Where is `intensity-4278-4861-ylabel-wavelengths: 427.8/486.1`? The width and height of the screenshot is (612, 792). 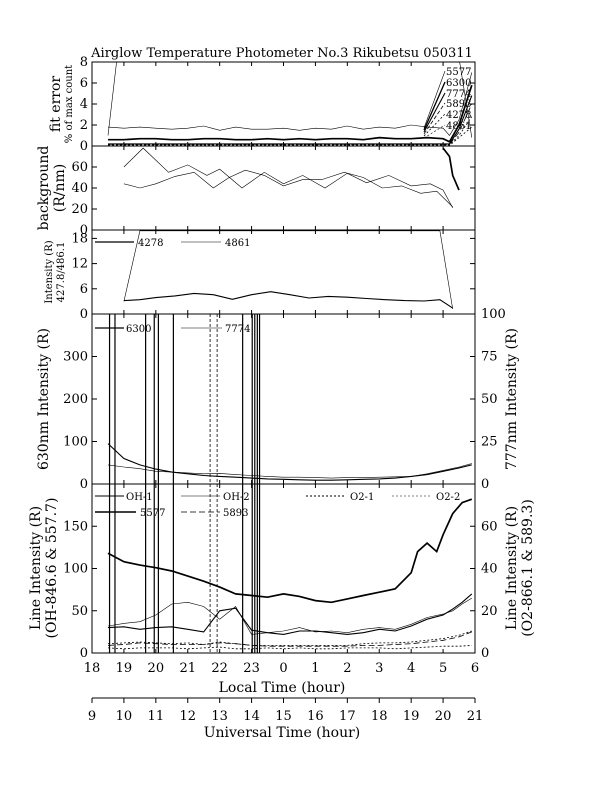
intensity-4278-4861-ylabel-wavelengths: 427.8/486.1 is located at coordinates (61, 272).